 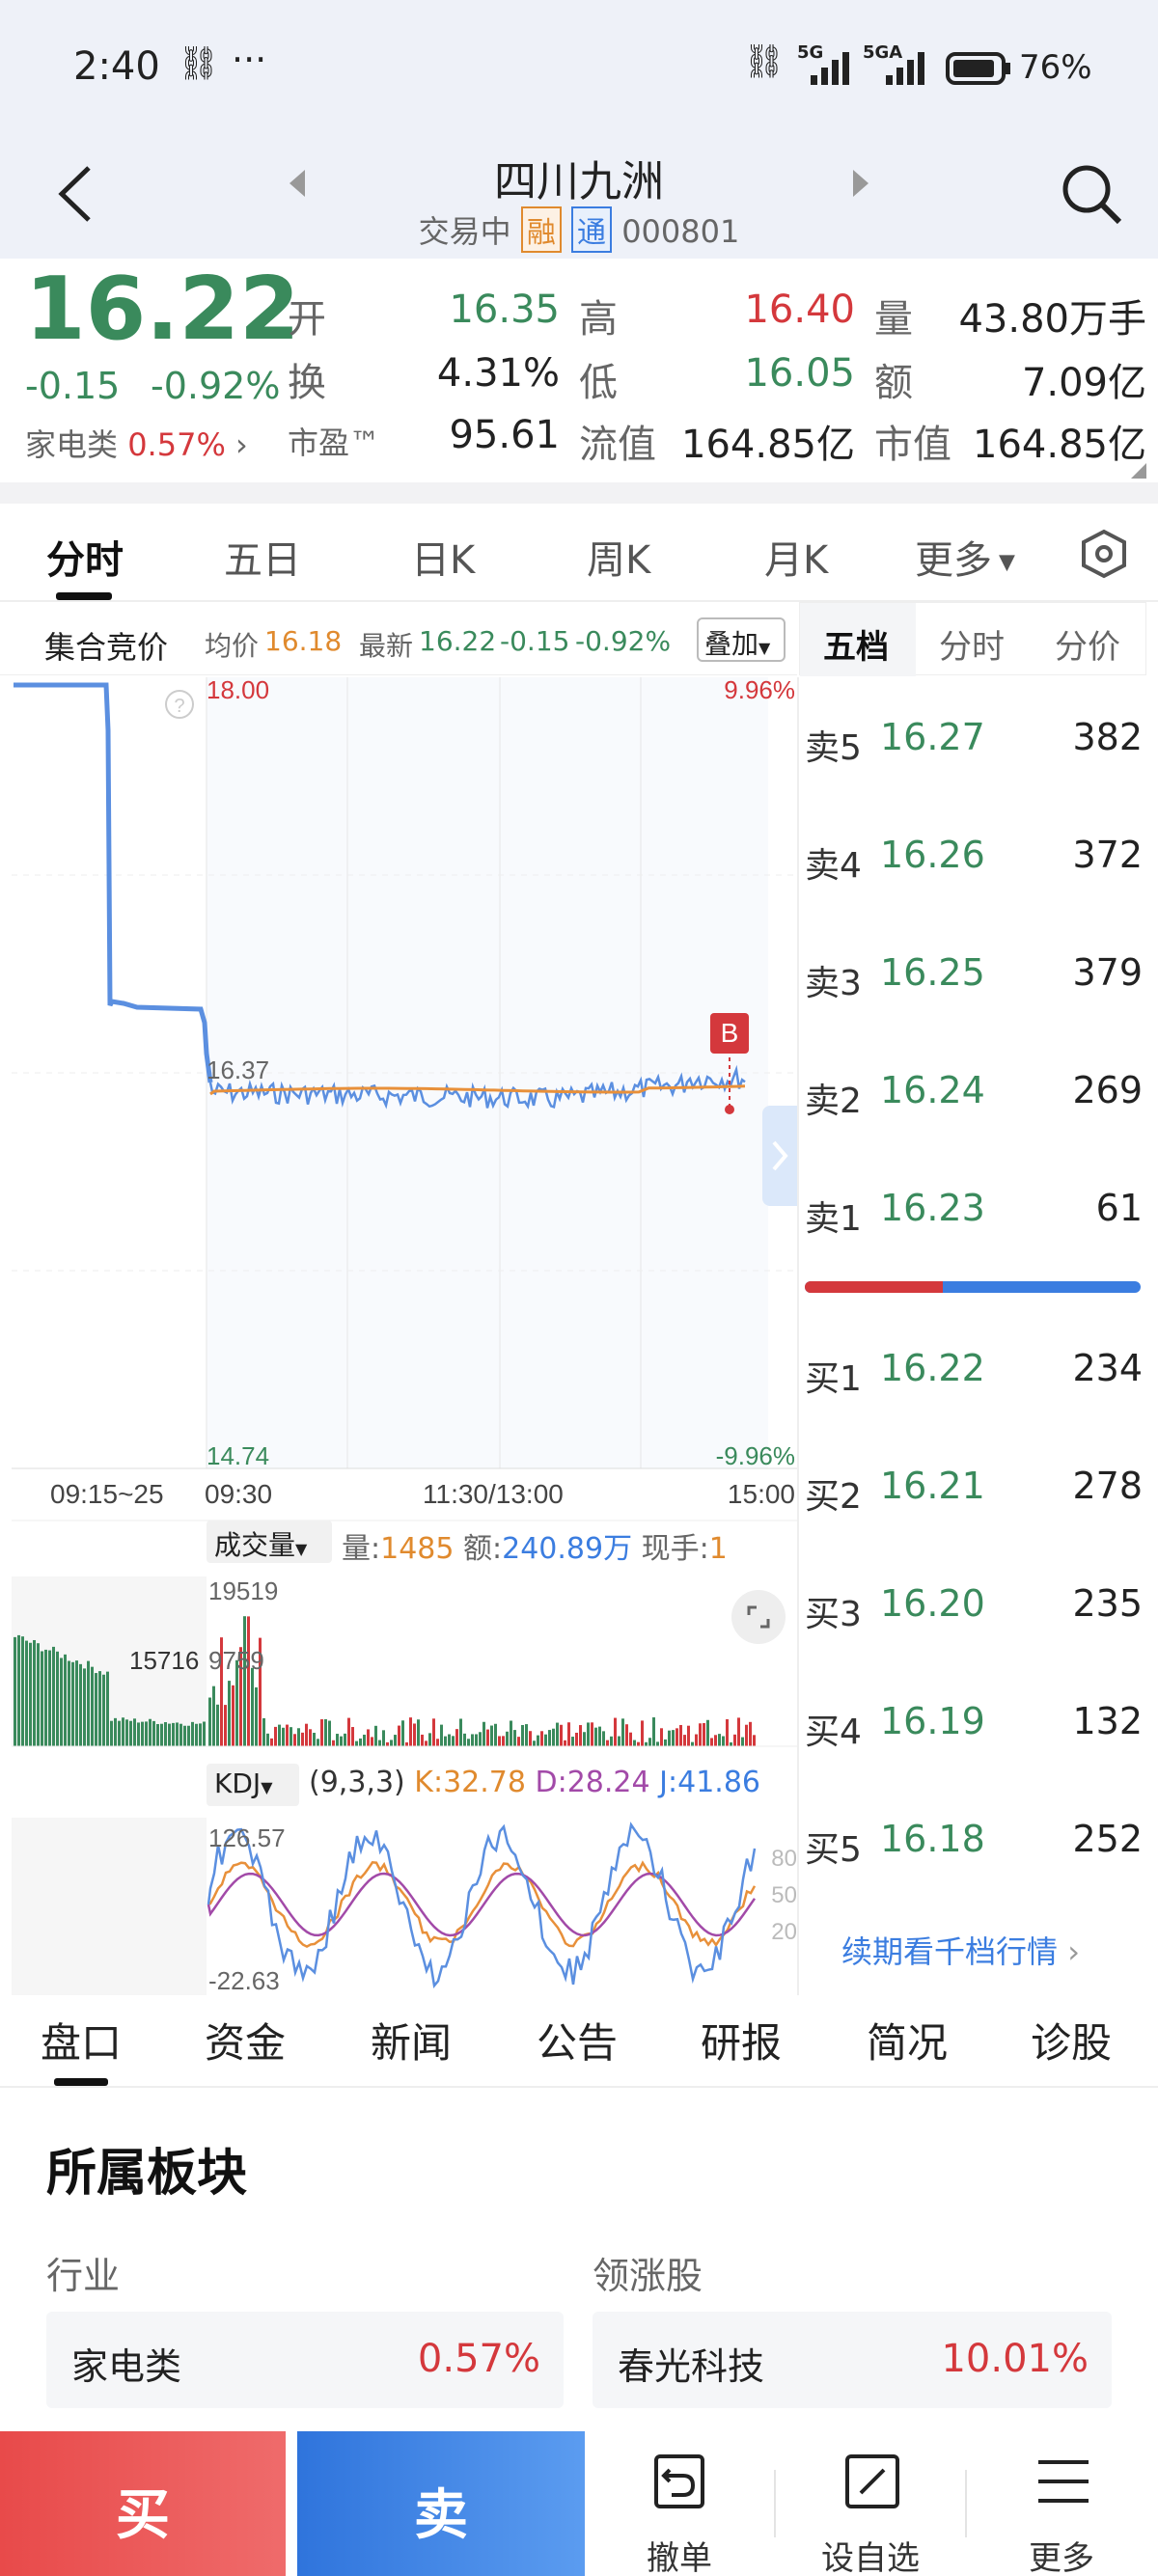 I want to click on intraday-info-row: 集合竞价 均价 16.18 最新 16.22 -0.15 -0.92% 叠加▼, so click(x=398, y=639).